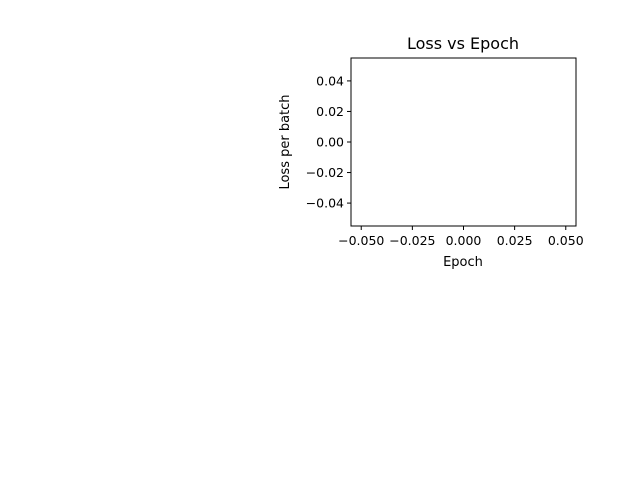 This screenshot has height=480, width=640. What do you see at coordinates (330, 111) in the screenshot?
I see `y-tick-label: 0.02` at bounding box center [330, 111].